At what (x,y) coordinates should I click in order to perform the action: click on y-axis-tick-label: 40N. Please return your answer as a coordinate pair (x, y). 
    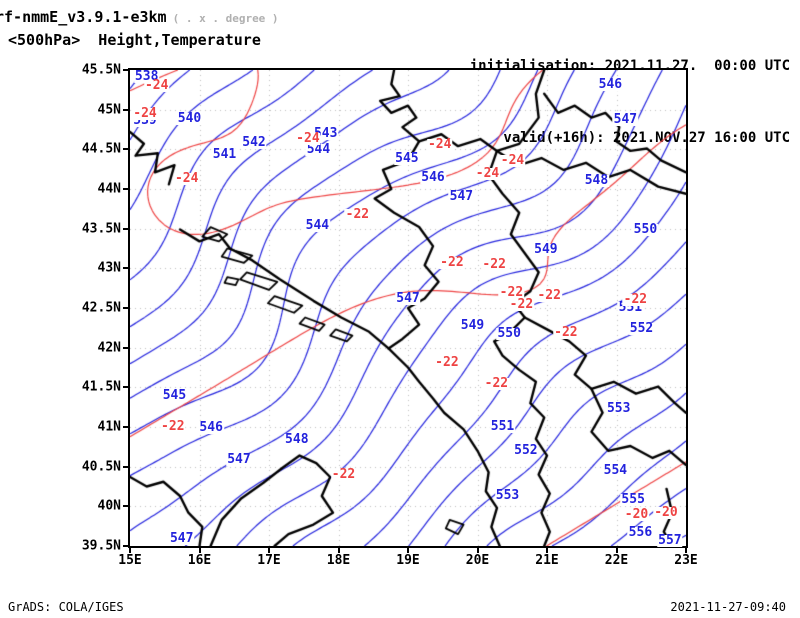
    Looking at the image, I should click on (109, 506).